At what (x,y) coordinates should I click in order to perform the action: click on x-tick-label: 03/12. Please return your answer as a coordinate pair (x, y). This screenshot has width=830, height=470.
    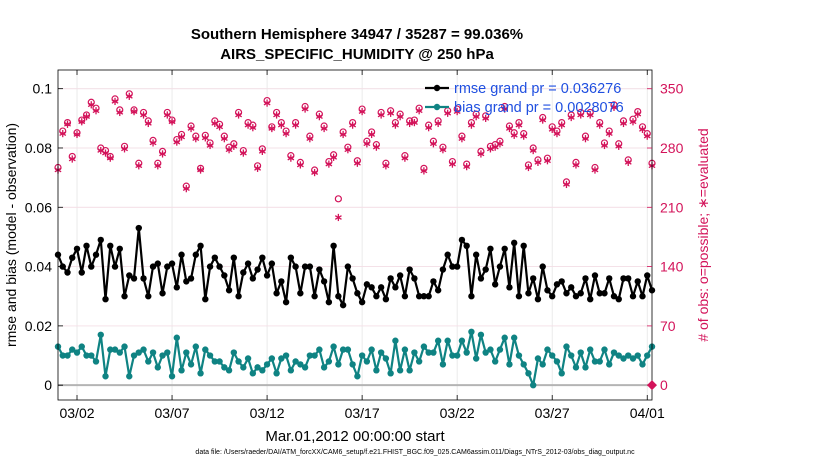
    Looking at the image, I should click on (267, 413).